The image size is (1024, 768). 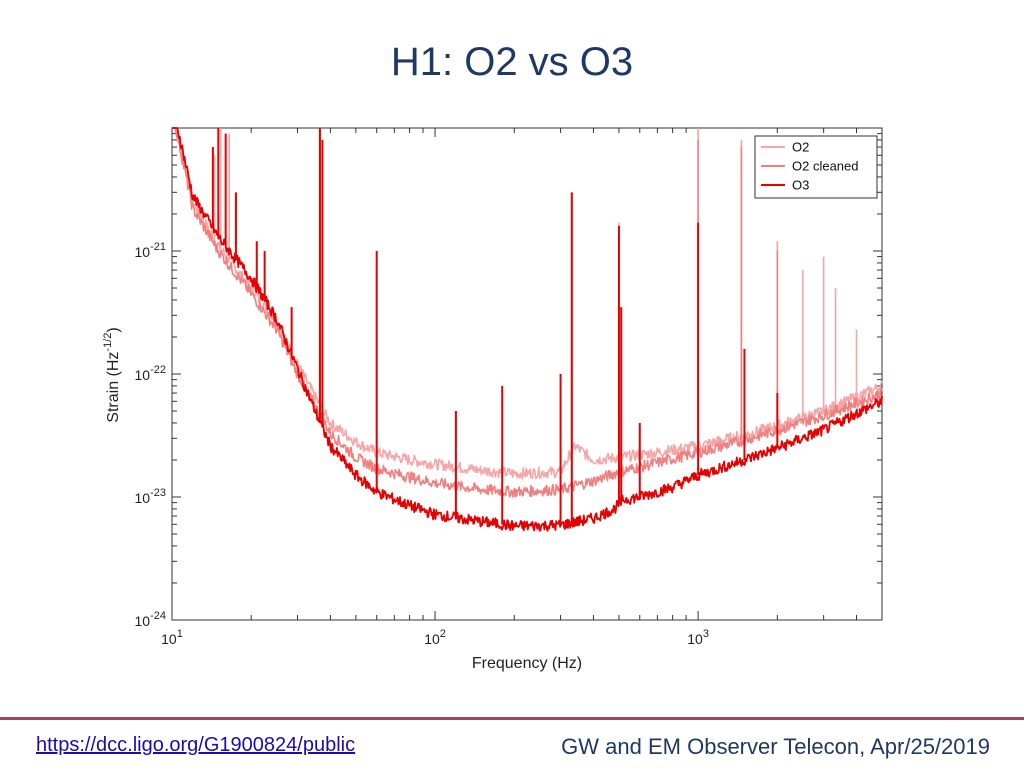 What do you see at coordinates (825, 166) in the screenshot?
I see `legend-label: O2 cleaned` at bounding box center [825, 166].